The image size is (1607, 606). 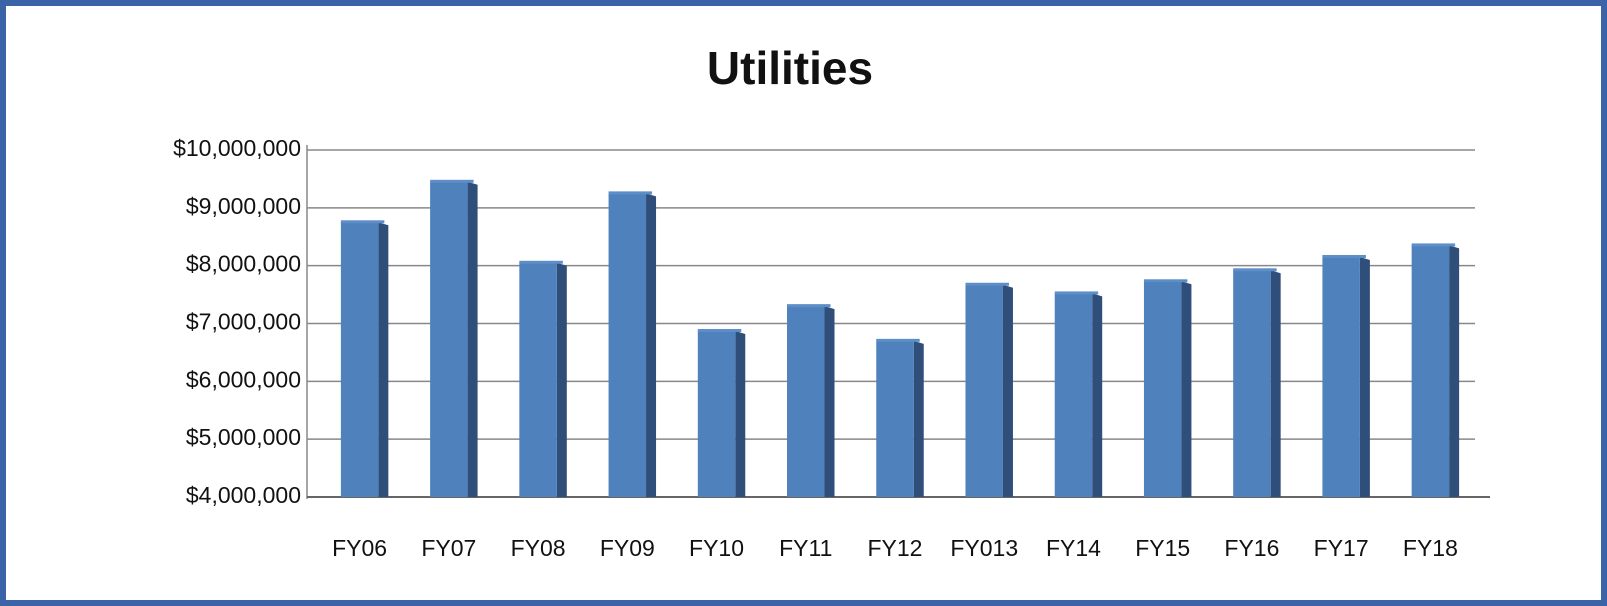 I want to click on y-tick-label: $6,000,000, so click(x=243, y=379).